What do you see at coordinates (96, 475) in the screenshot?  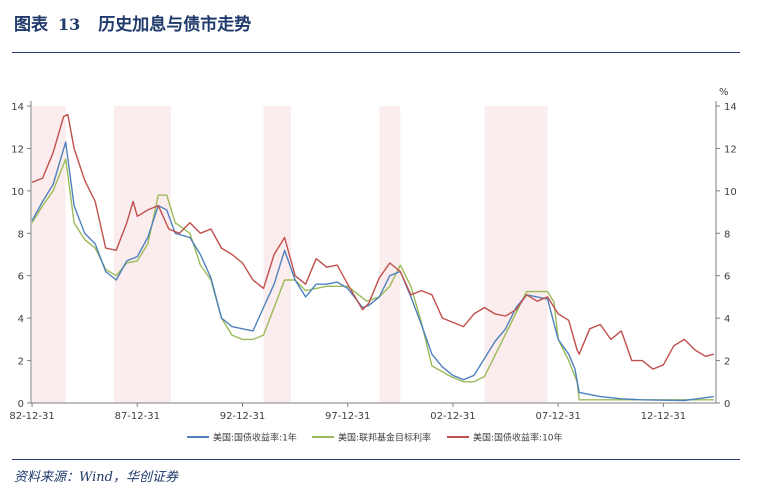 I see `source-note: 资料来源：Wind，华创证券` at bounding box center [96, 475].